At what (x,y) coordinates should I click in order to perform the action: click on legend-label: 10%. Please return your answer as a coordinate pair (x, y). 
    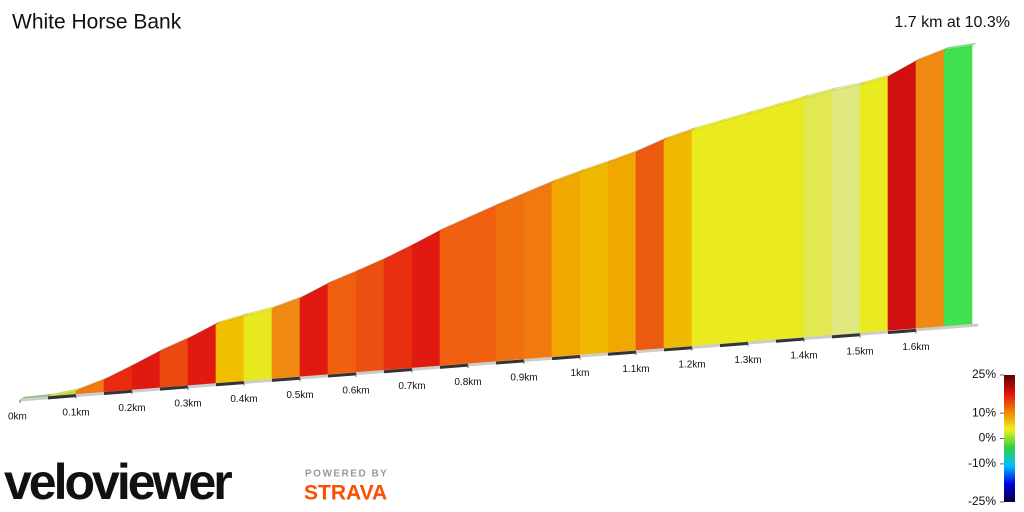
    Looking at the image, I should click on (984, 412).